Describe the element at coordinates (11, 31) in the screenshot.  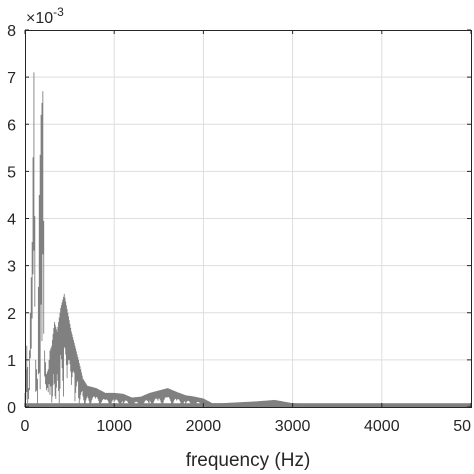
I see `y-tick-label: 8` at that location.